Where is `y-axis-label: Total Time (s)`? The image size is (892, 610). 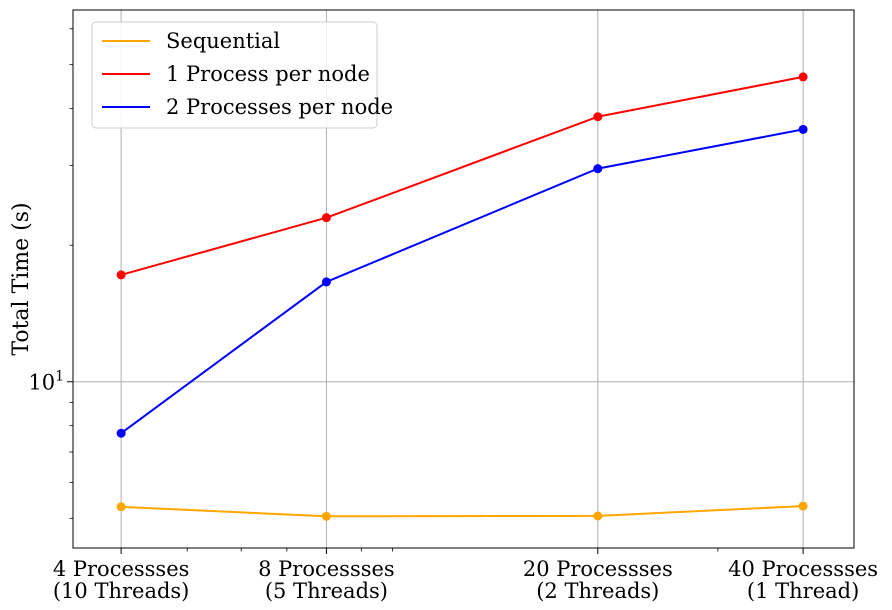 y-axis-label: Total Time (s) is located at coordinates (21, 278).